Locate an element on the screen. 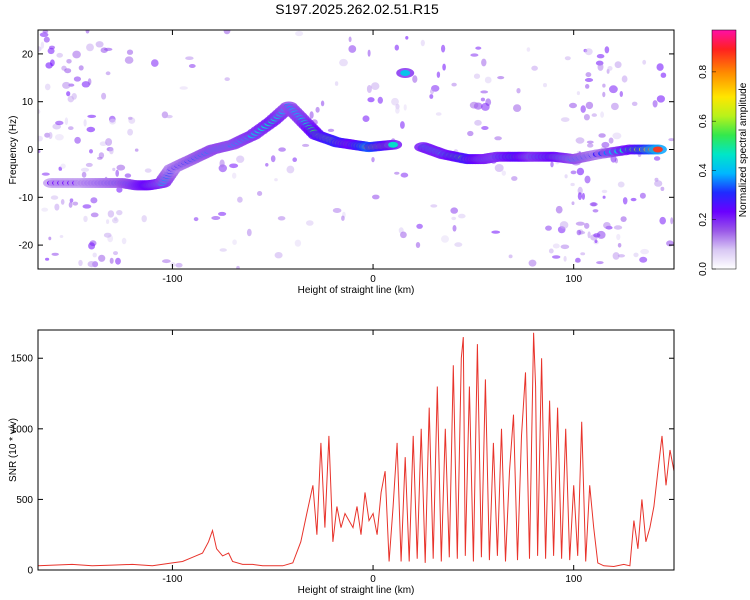  snr-y-axis-label: SNR (10 * v/v) is located at coordinates (13, 450).